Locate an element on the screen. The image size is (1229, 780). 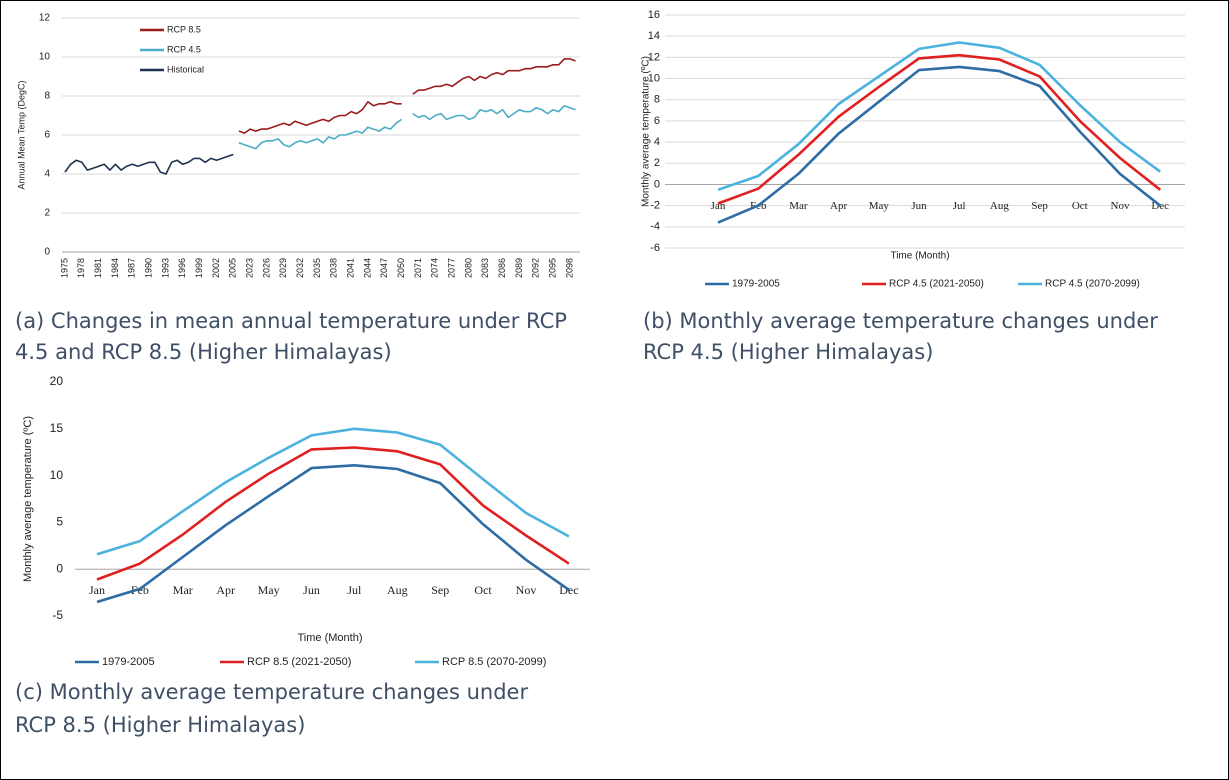
x-tick-label: 2095 is located at coordinates (552, 268).